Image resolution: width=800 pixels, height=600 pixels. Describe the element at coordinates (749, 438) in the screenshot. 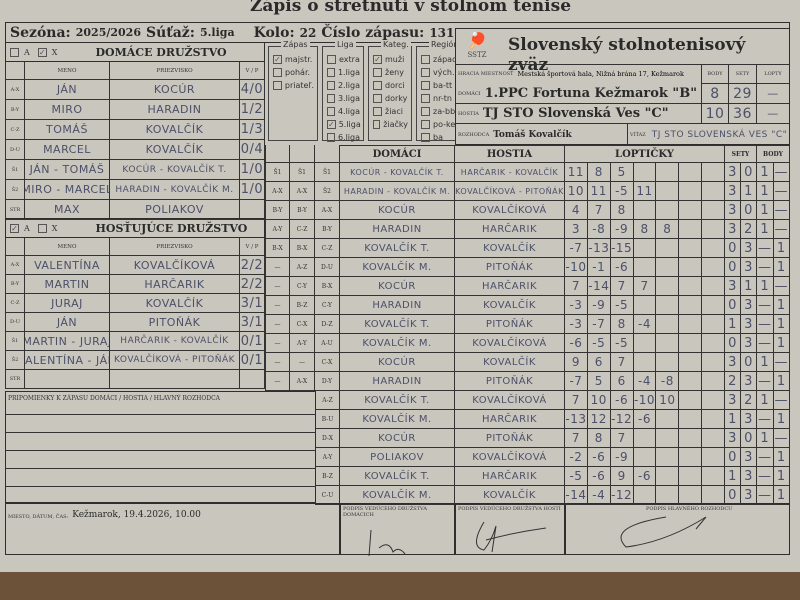

I see `set-score: 0` at that location.